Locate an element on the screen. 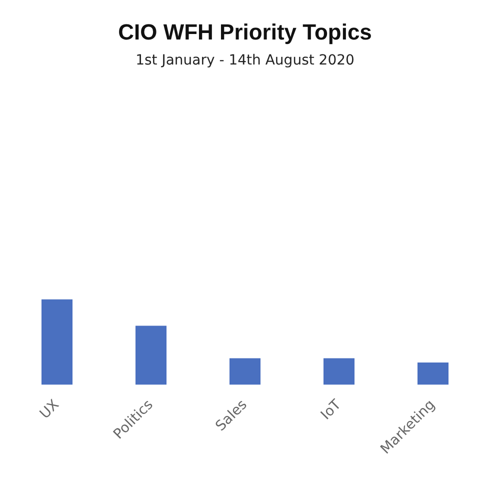 The width and height of the screenshot is (500, 500). x-tick-label: IoT is located at coordinates (331, 410).